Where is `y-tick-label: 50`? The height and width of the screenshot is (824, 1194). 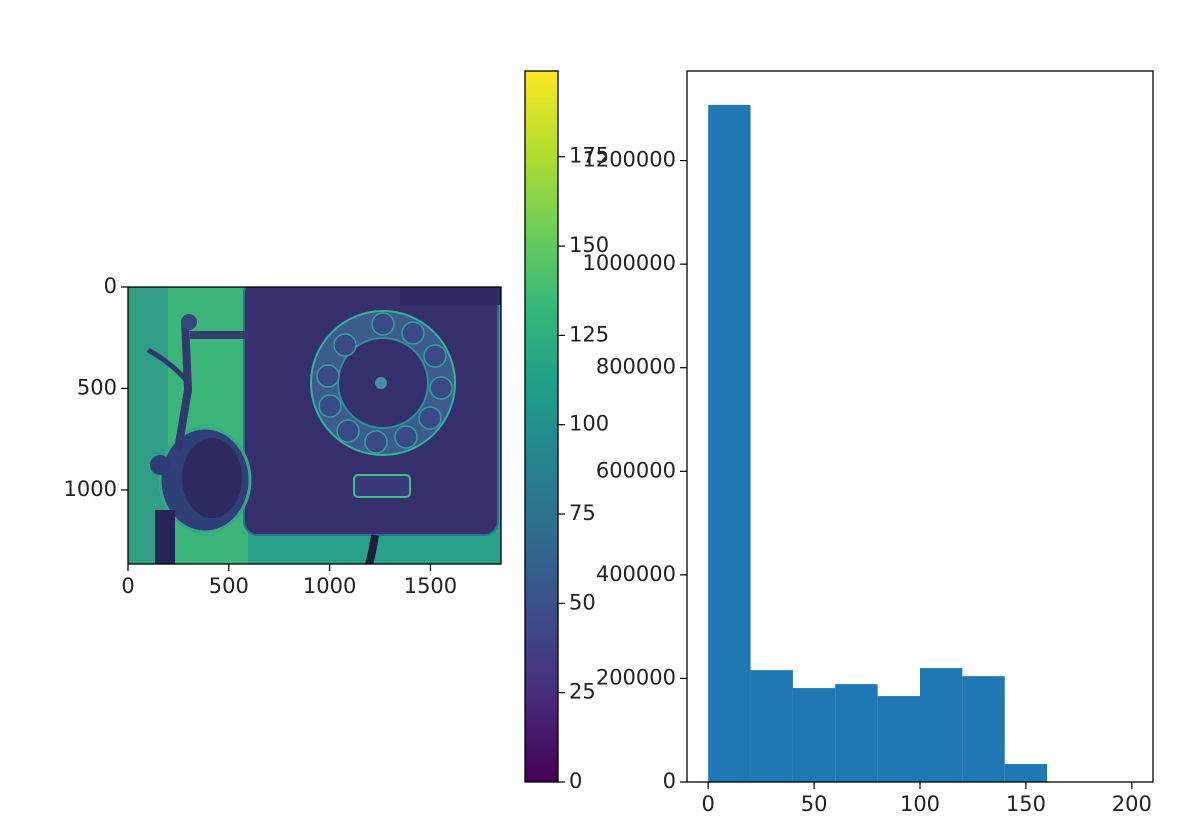 y-tick-label: 50 is located at coordinates (582, 602).